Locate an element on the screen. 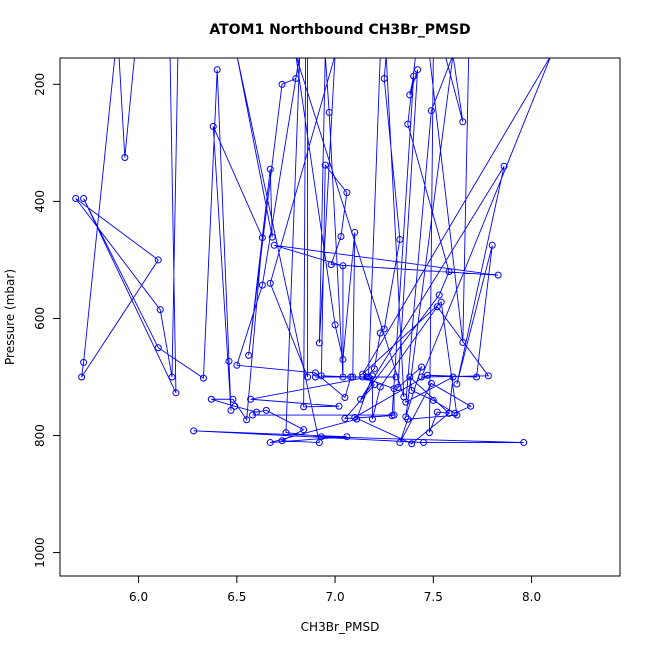  x-tick-label: 6.0 is located at coordinates (138, 597).